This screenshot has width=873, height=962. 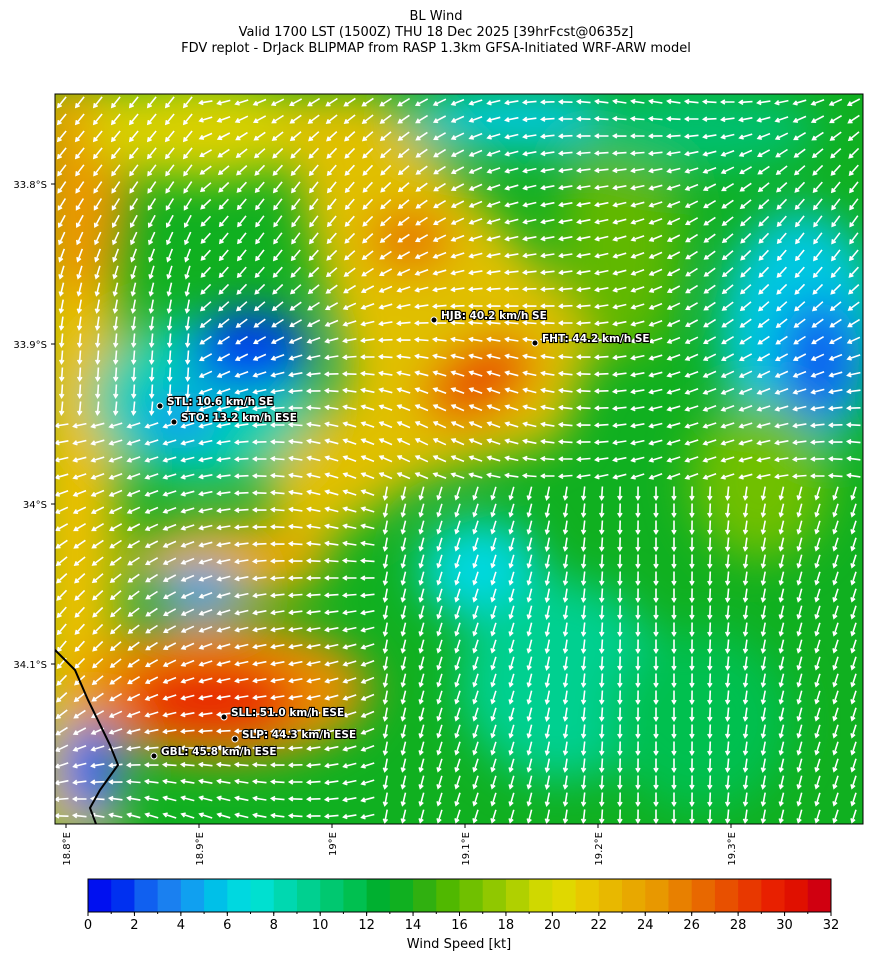 What do you see at coordinates (596, 339) in the screenshot?
I see `station-label: FHT: 44.2 km/h SE` at bounding box center [596, 339].